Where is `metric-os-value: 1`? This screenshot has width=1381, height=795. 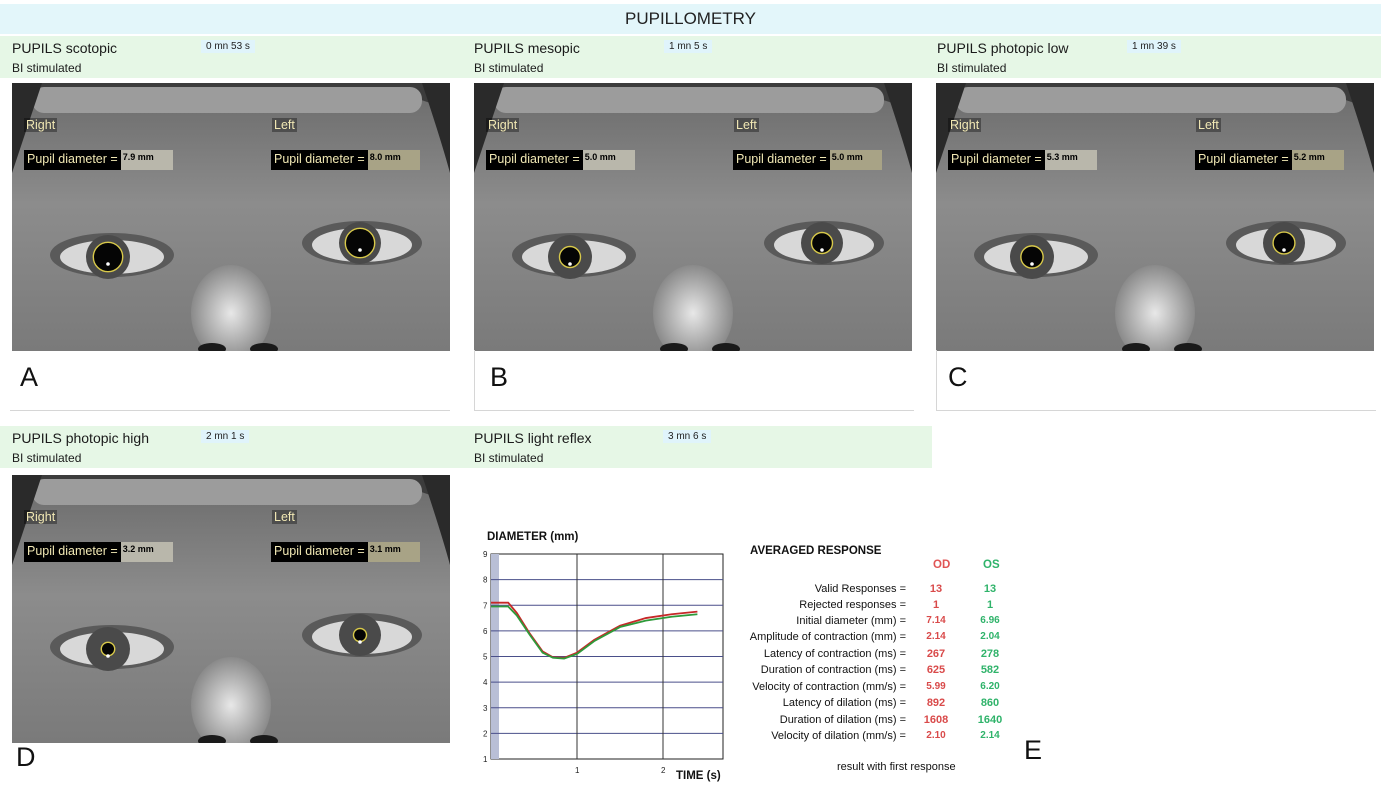
metric-os-value: 1 is located at coordinates (990, 605).